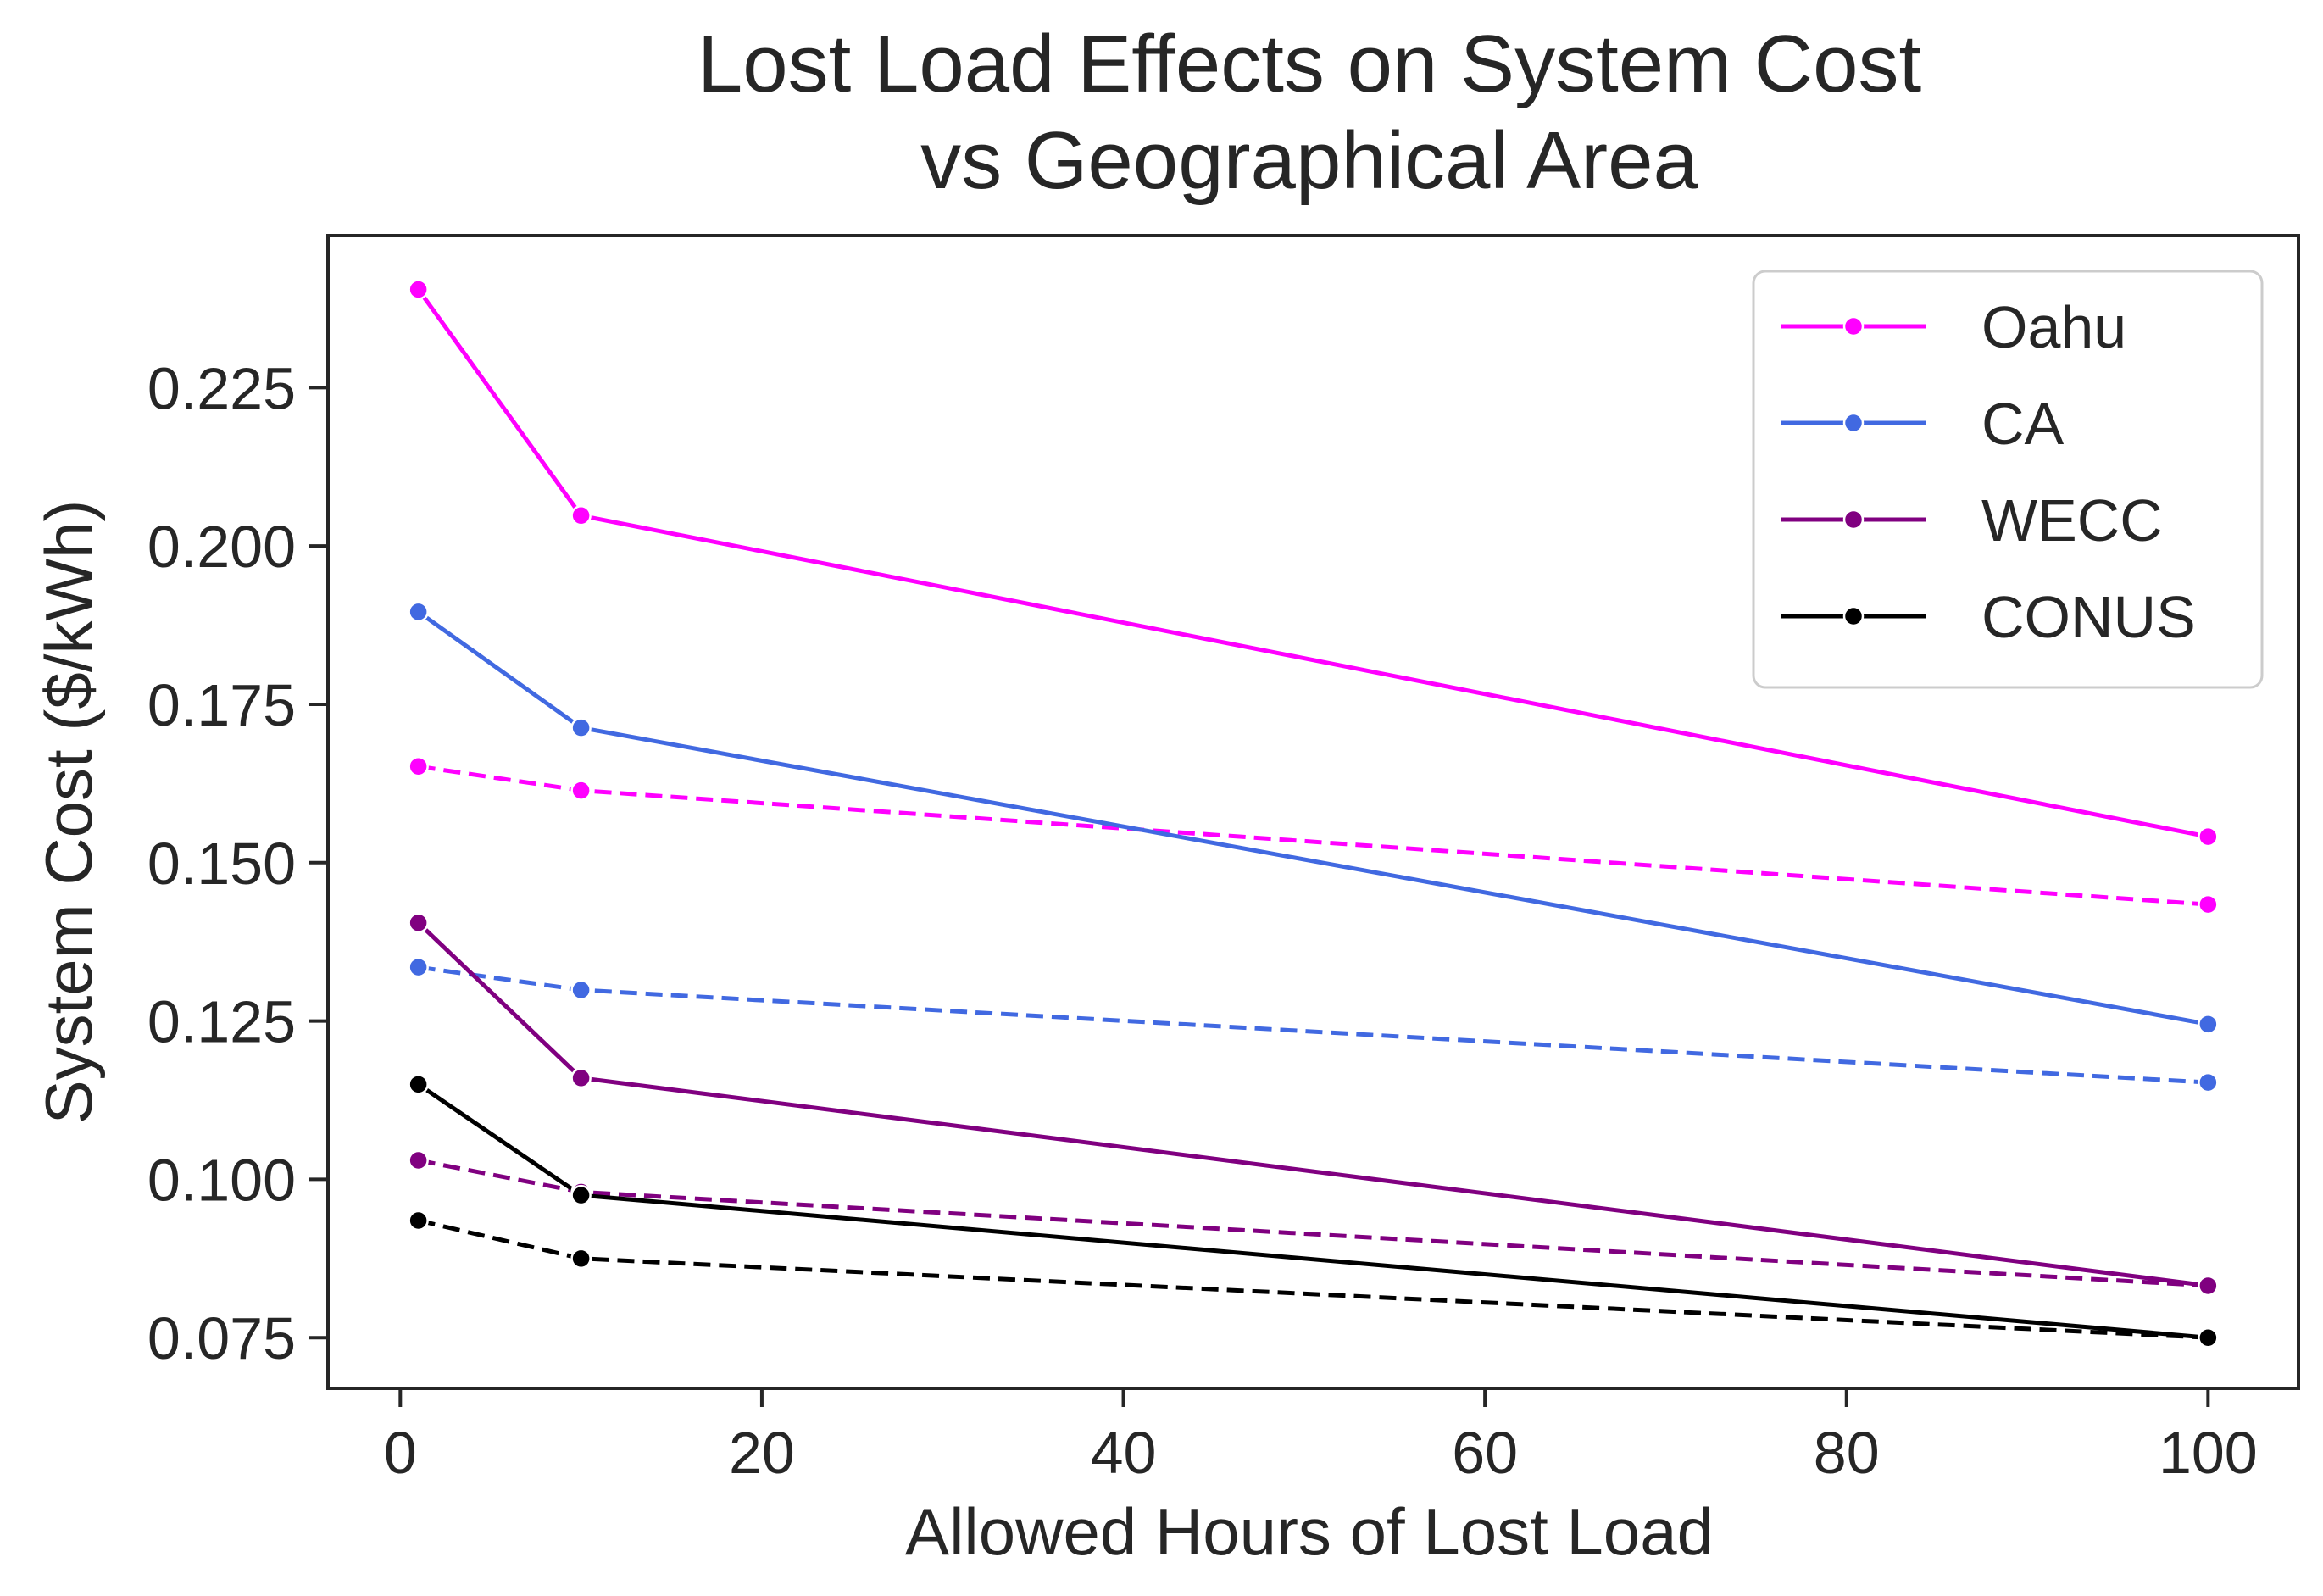  What do you see at coordinates (1847, 1453) in the screenshot?
I see `x-tick-label: 80` at bounding box center [1847, 1453].